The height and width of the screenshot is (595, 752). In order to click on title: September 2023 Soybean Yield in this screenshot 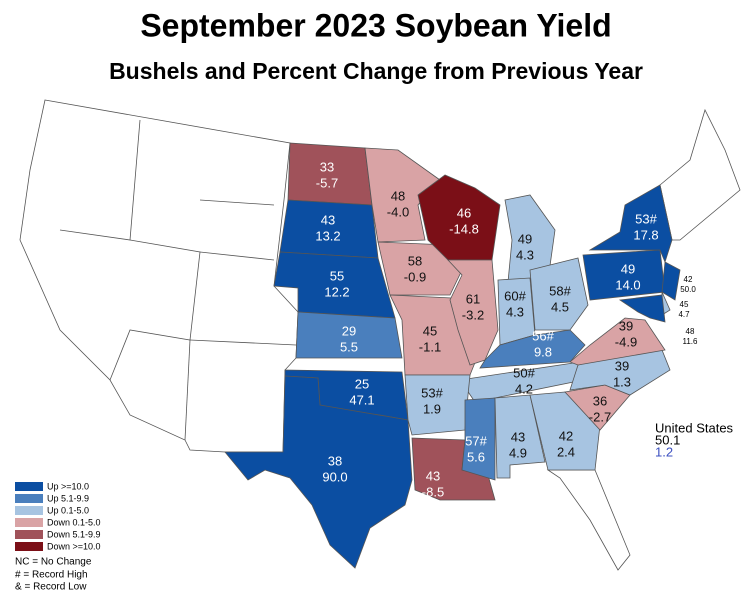, I will do `click(375, 25)`.